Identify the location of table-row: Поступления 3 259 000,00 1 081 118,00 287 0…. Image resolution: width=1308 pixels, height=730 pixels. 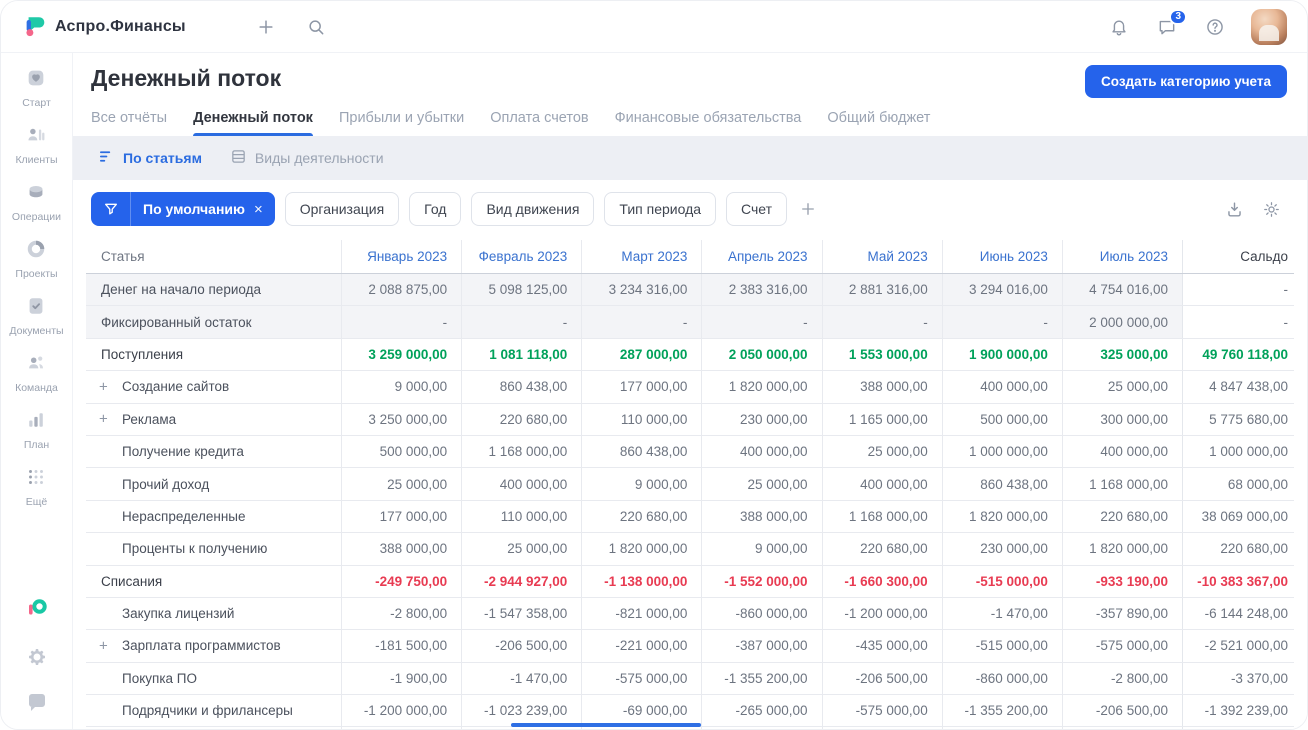
(690, 355).